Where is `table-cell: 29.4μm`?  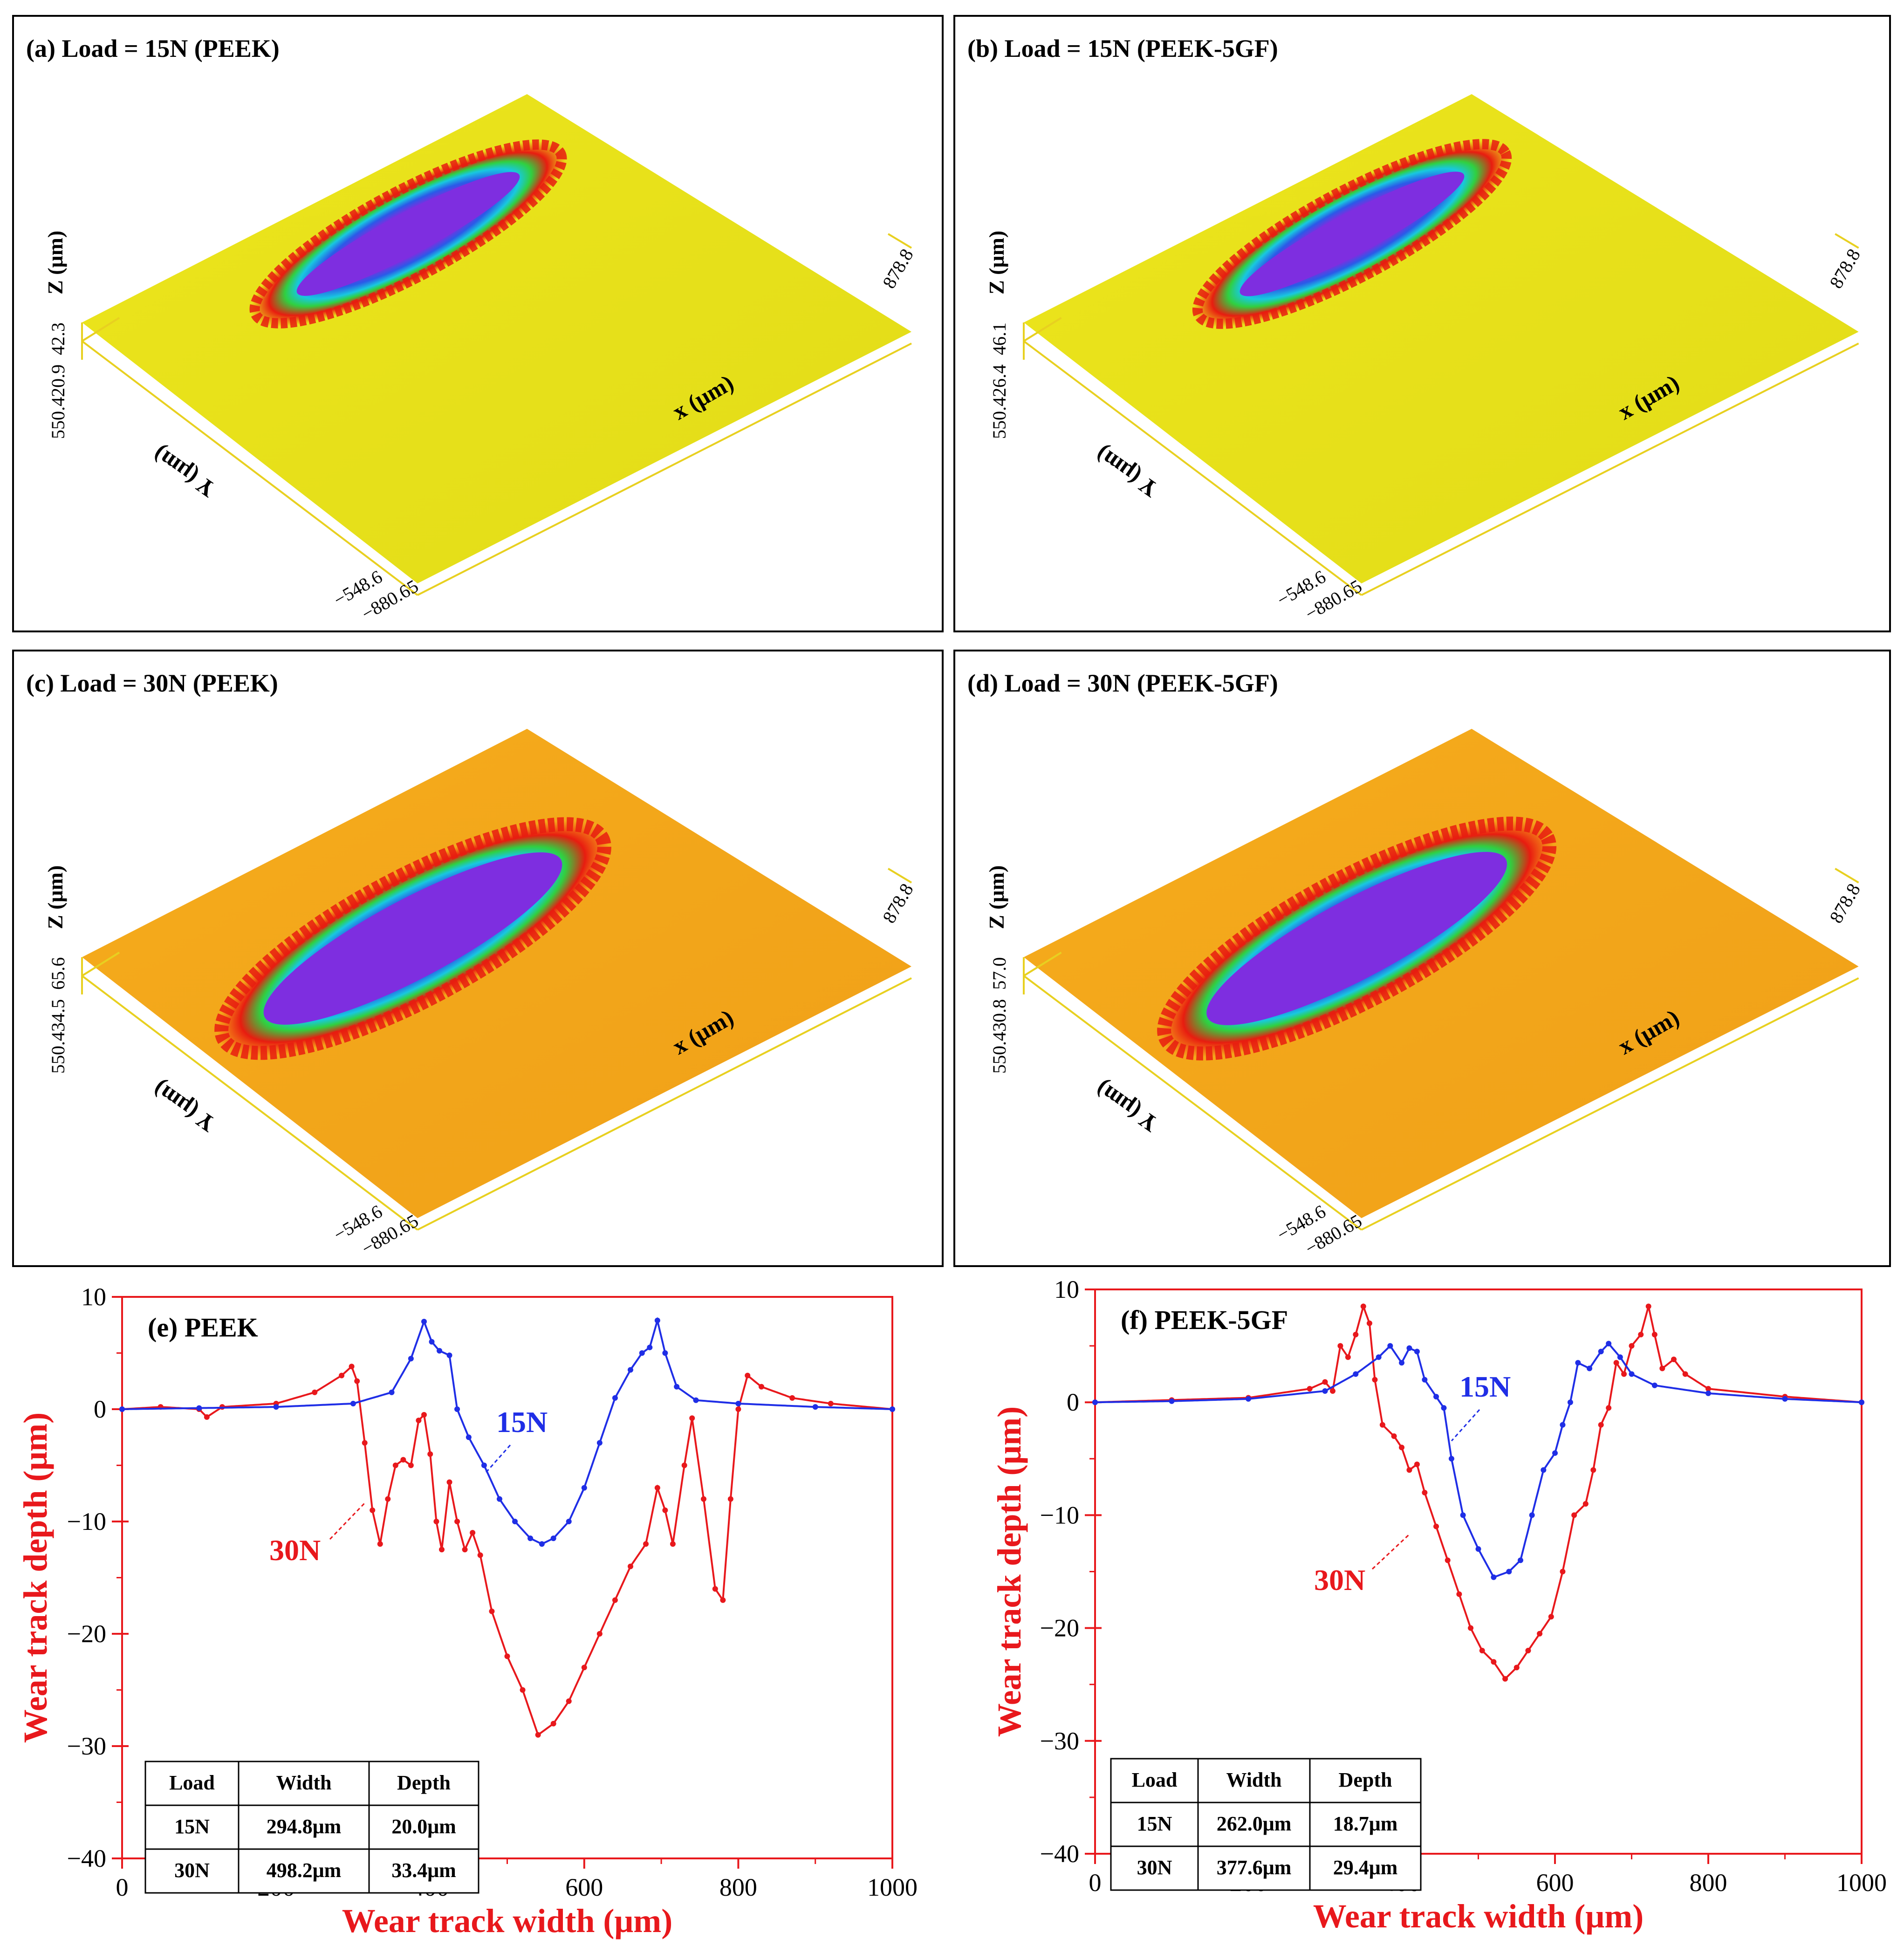
table-cell: 29.4μm is located at coordinates (1365, 1867).